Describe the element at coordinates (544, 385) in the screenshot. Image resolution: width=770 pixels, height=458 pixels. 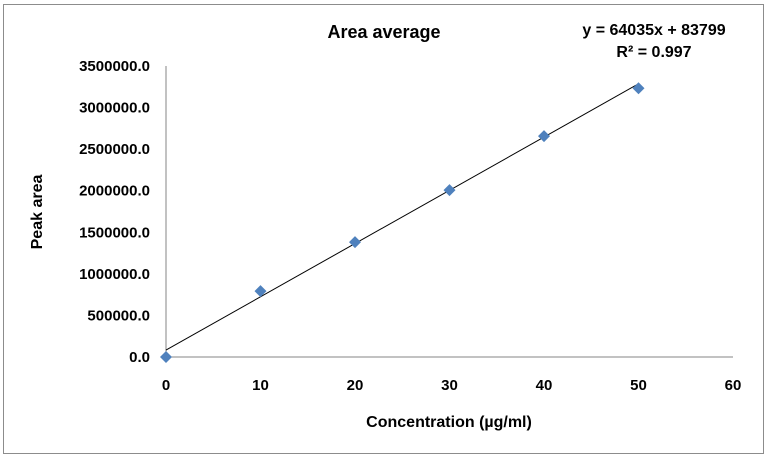
I see `x-tick-label: 40` at that location.